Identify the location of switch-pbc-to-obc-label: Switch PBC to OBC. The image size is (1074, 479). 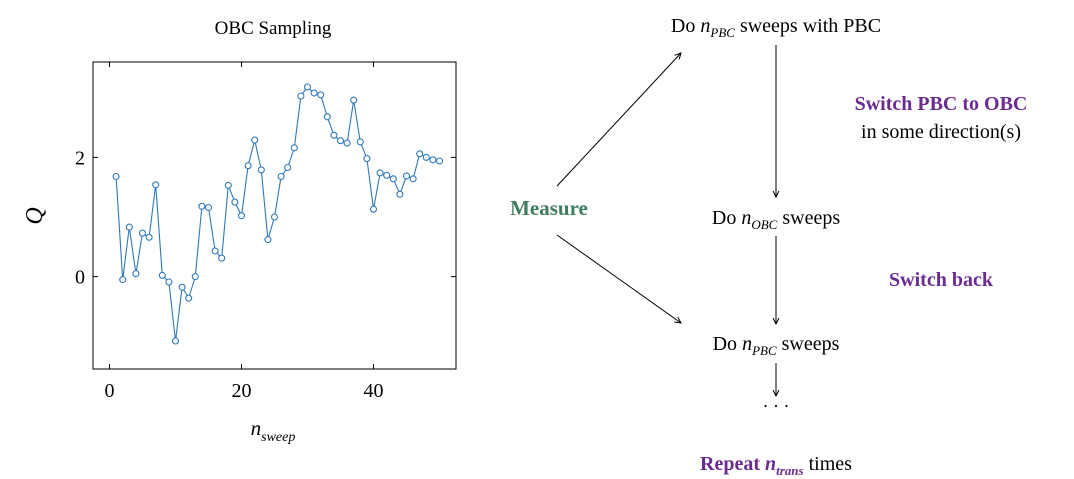
(941, 104).